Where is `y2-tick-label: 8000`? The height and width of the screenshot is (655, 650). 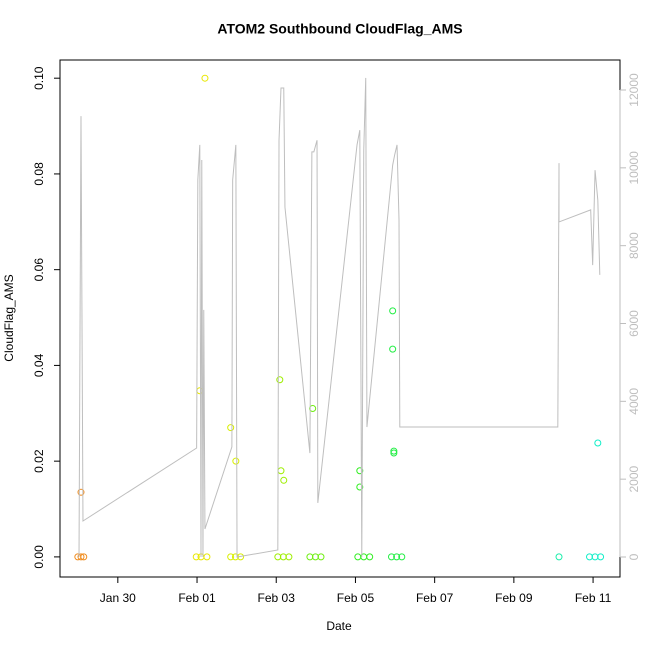
y2-tick-label: 8000 is located at coordinates (634, 245).